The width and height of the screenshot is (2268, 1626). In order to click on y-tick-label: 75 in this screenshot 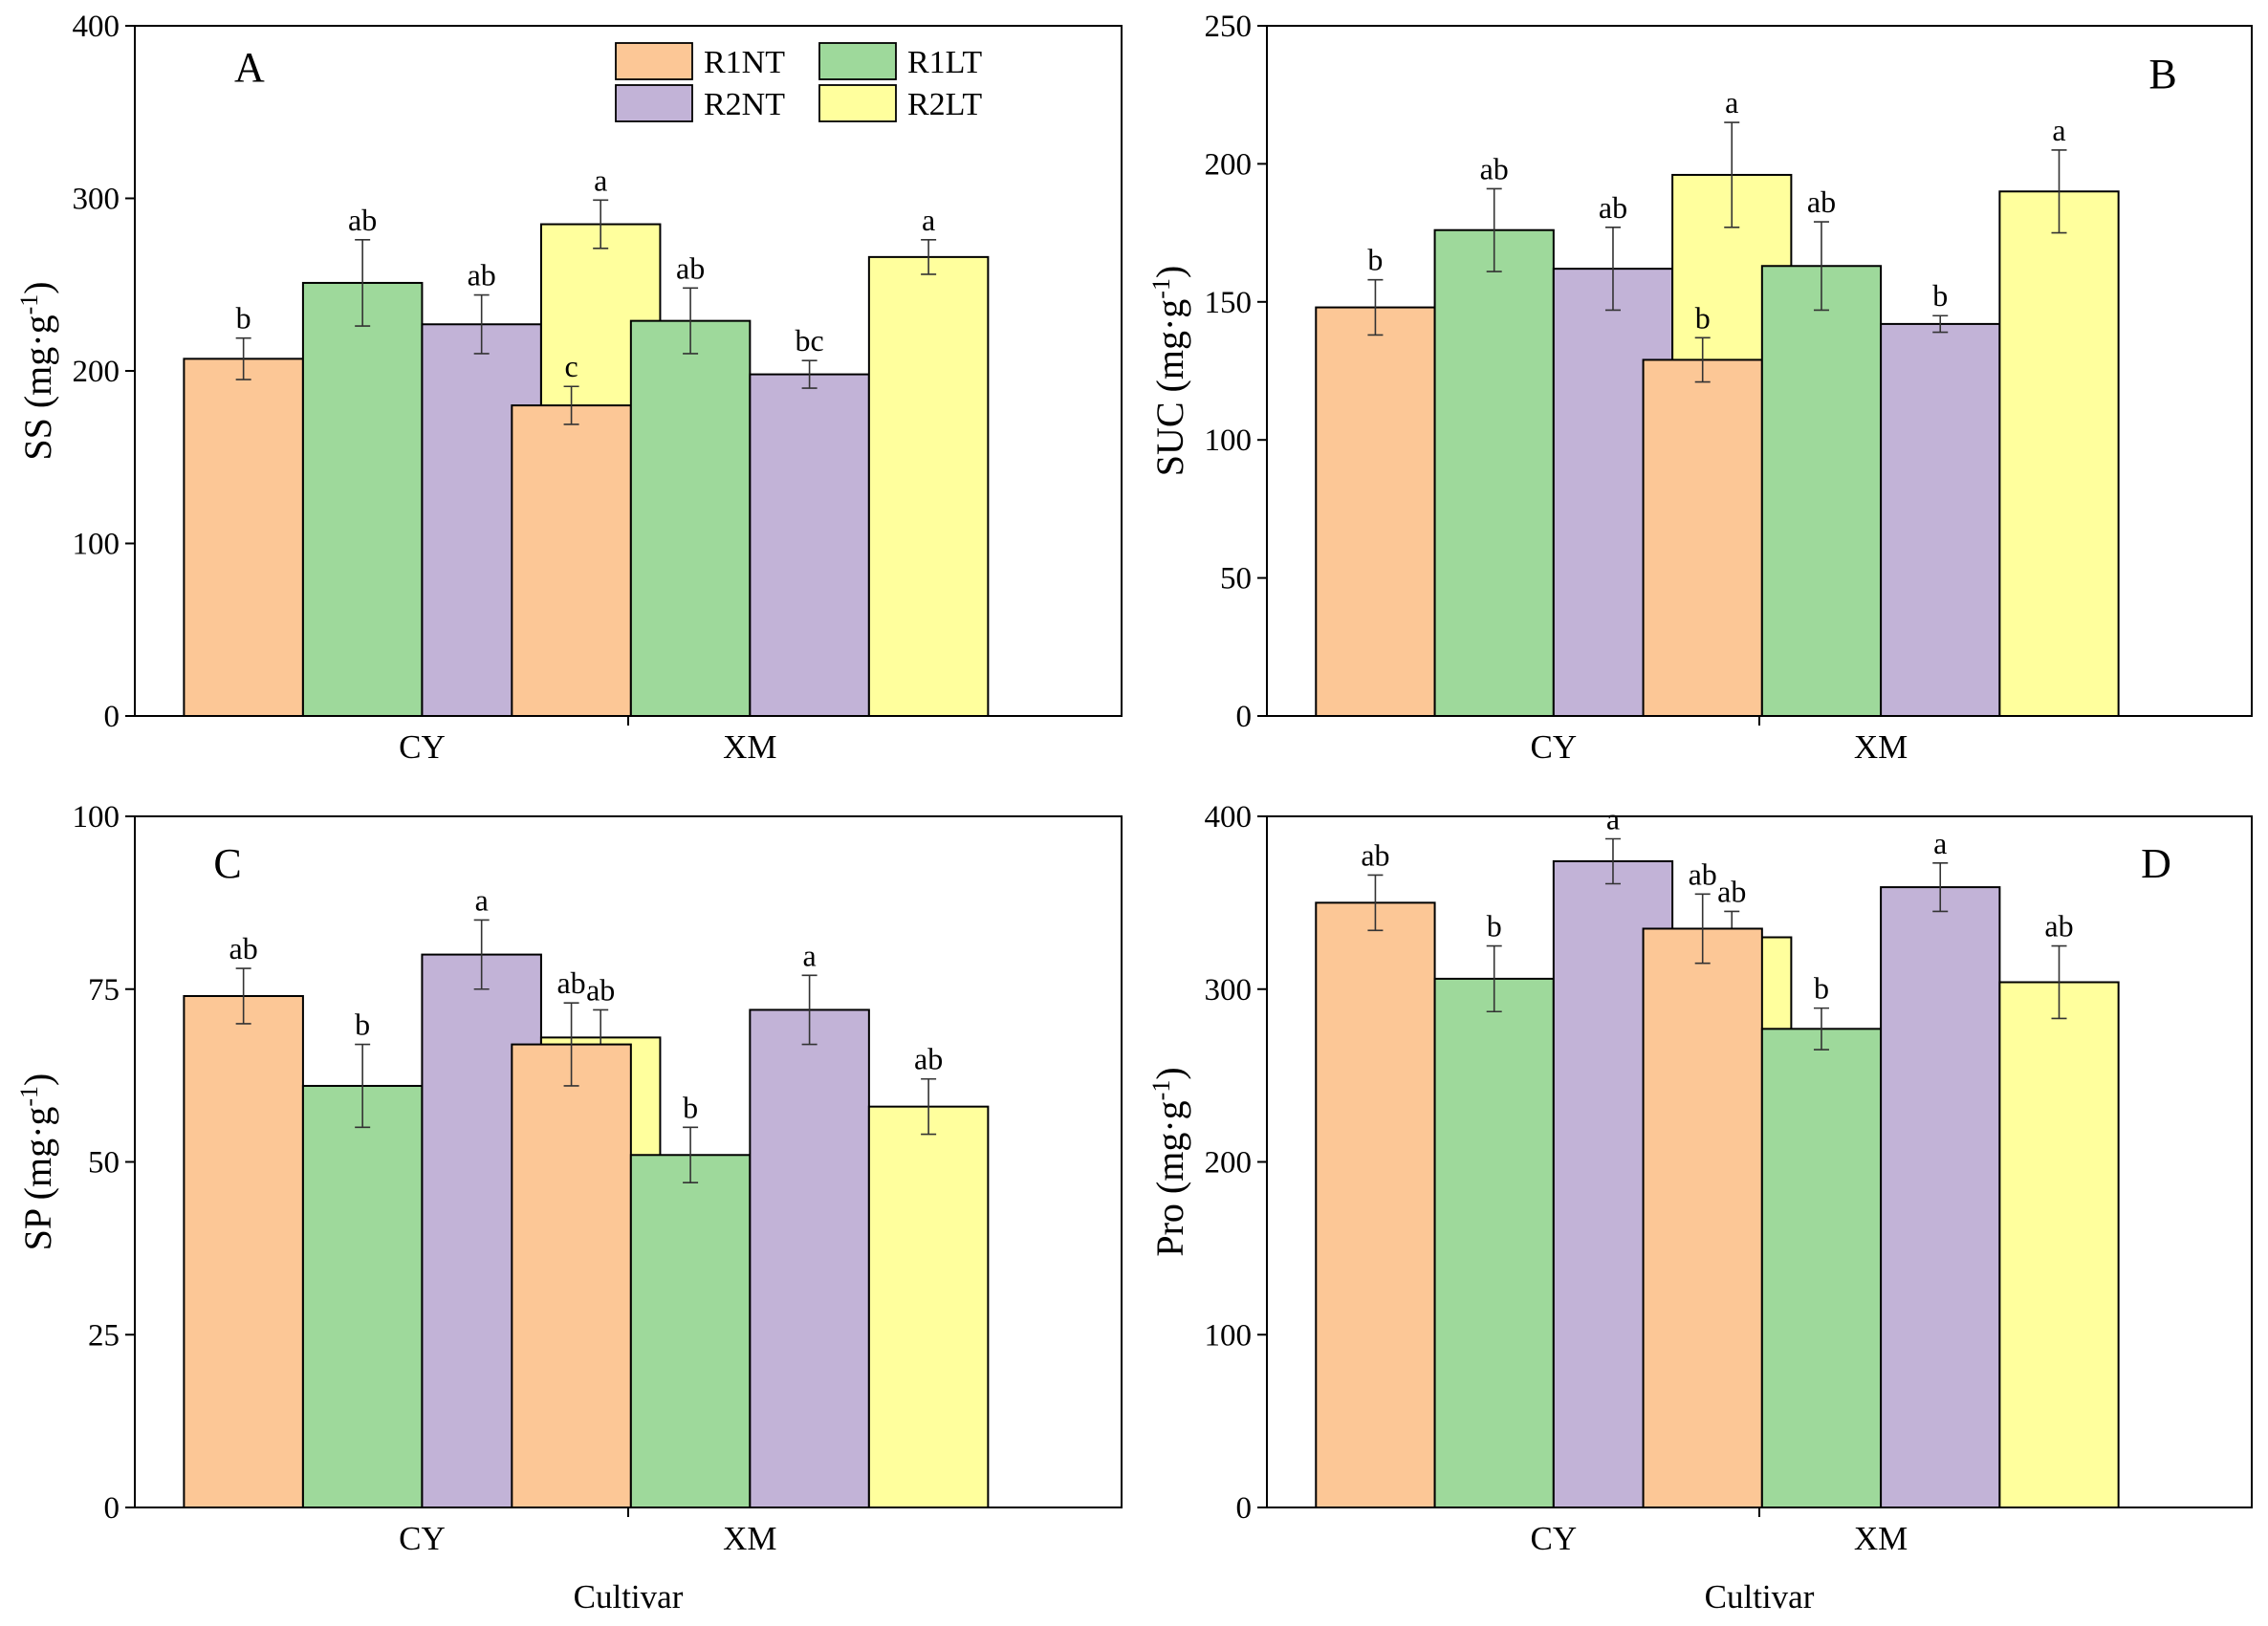, I will do `click(104, 990)`.